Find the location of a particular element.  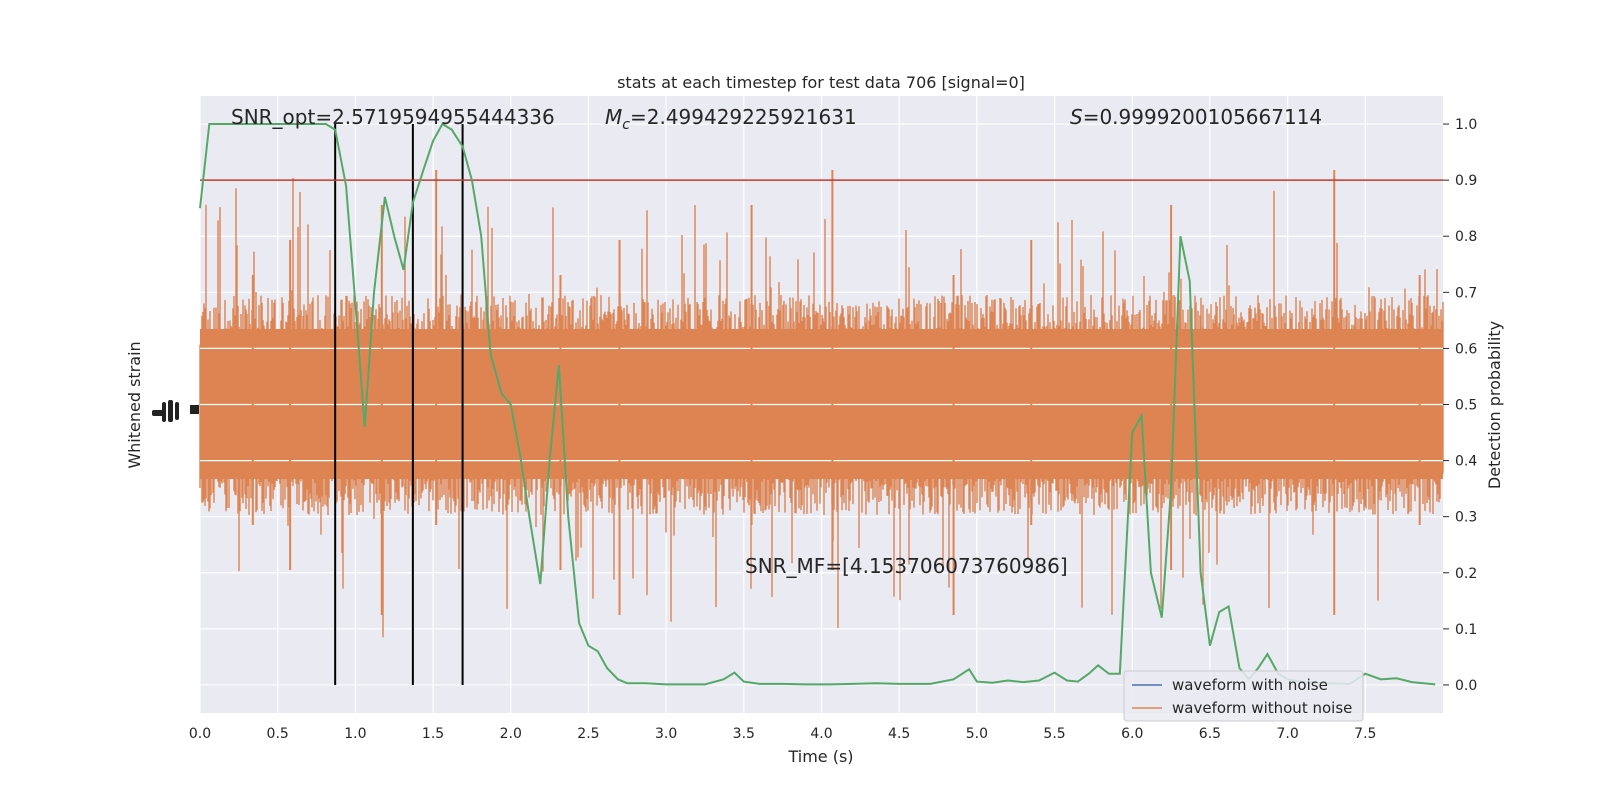

x-tick-label: 4.5 is located at coordinates (899, 734).